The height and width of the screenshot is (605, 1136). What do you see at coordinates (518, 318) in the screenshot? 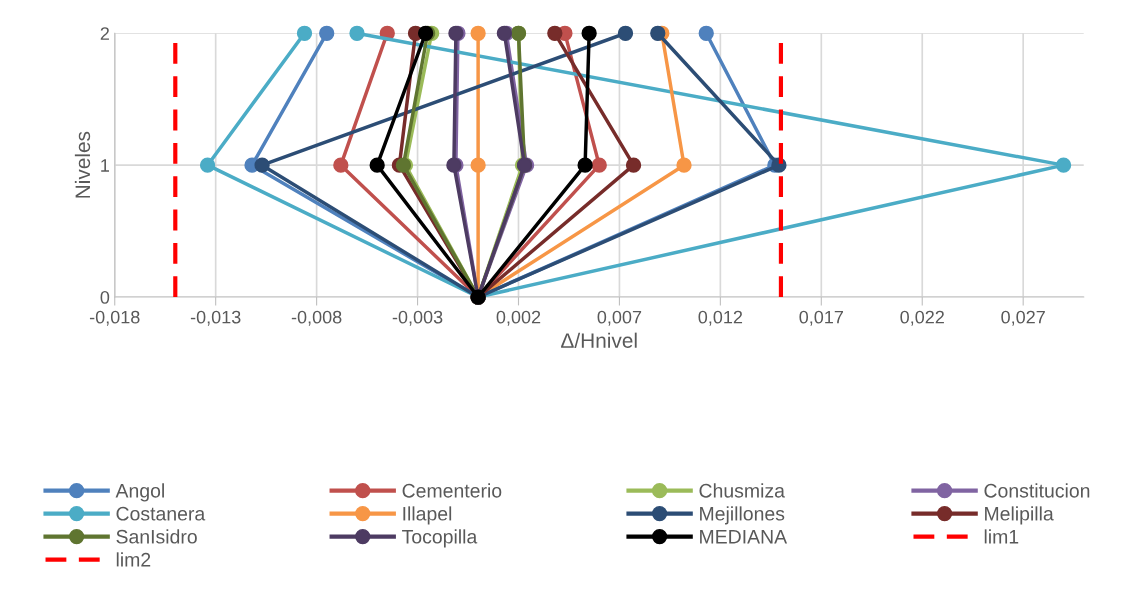
I see `x-tick-label: 0,002` at bounding box center [518, 318].